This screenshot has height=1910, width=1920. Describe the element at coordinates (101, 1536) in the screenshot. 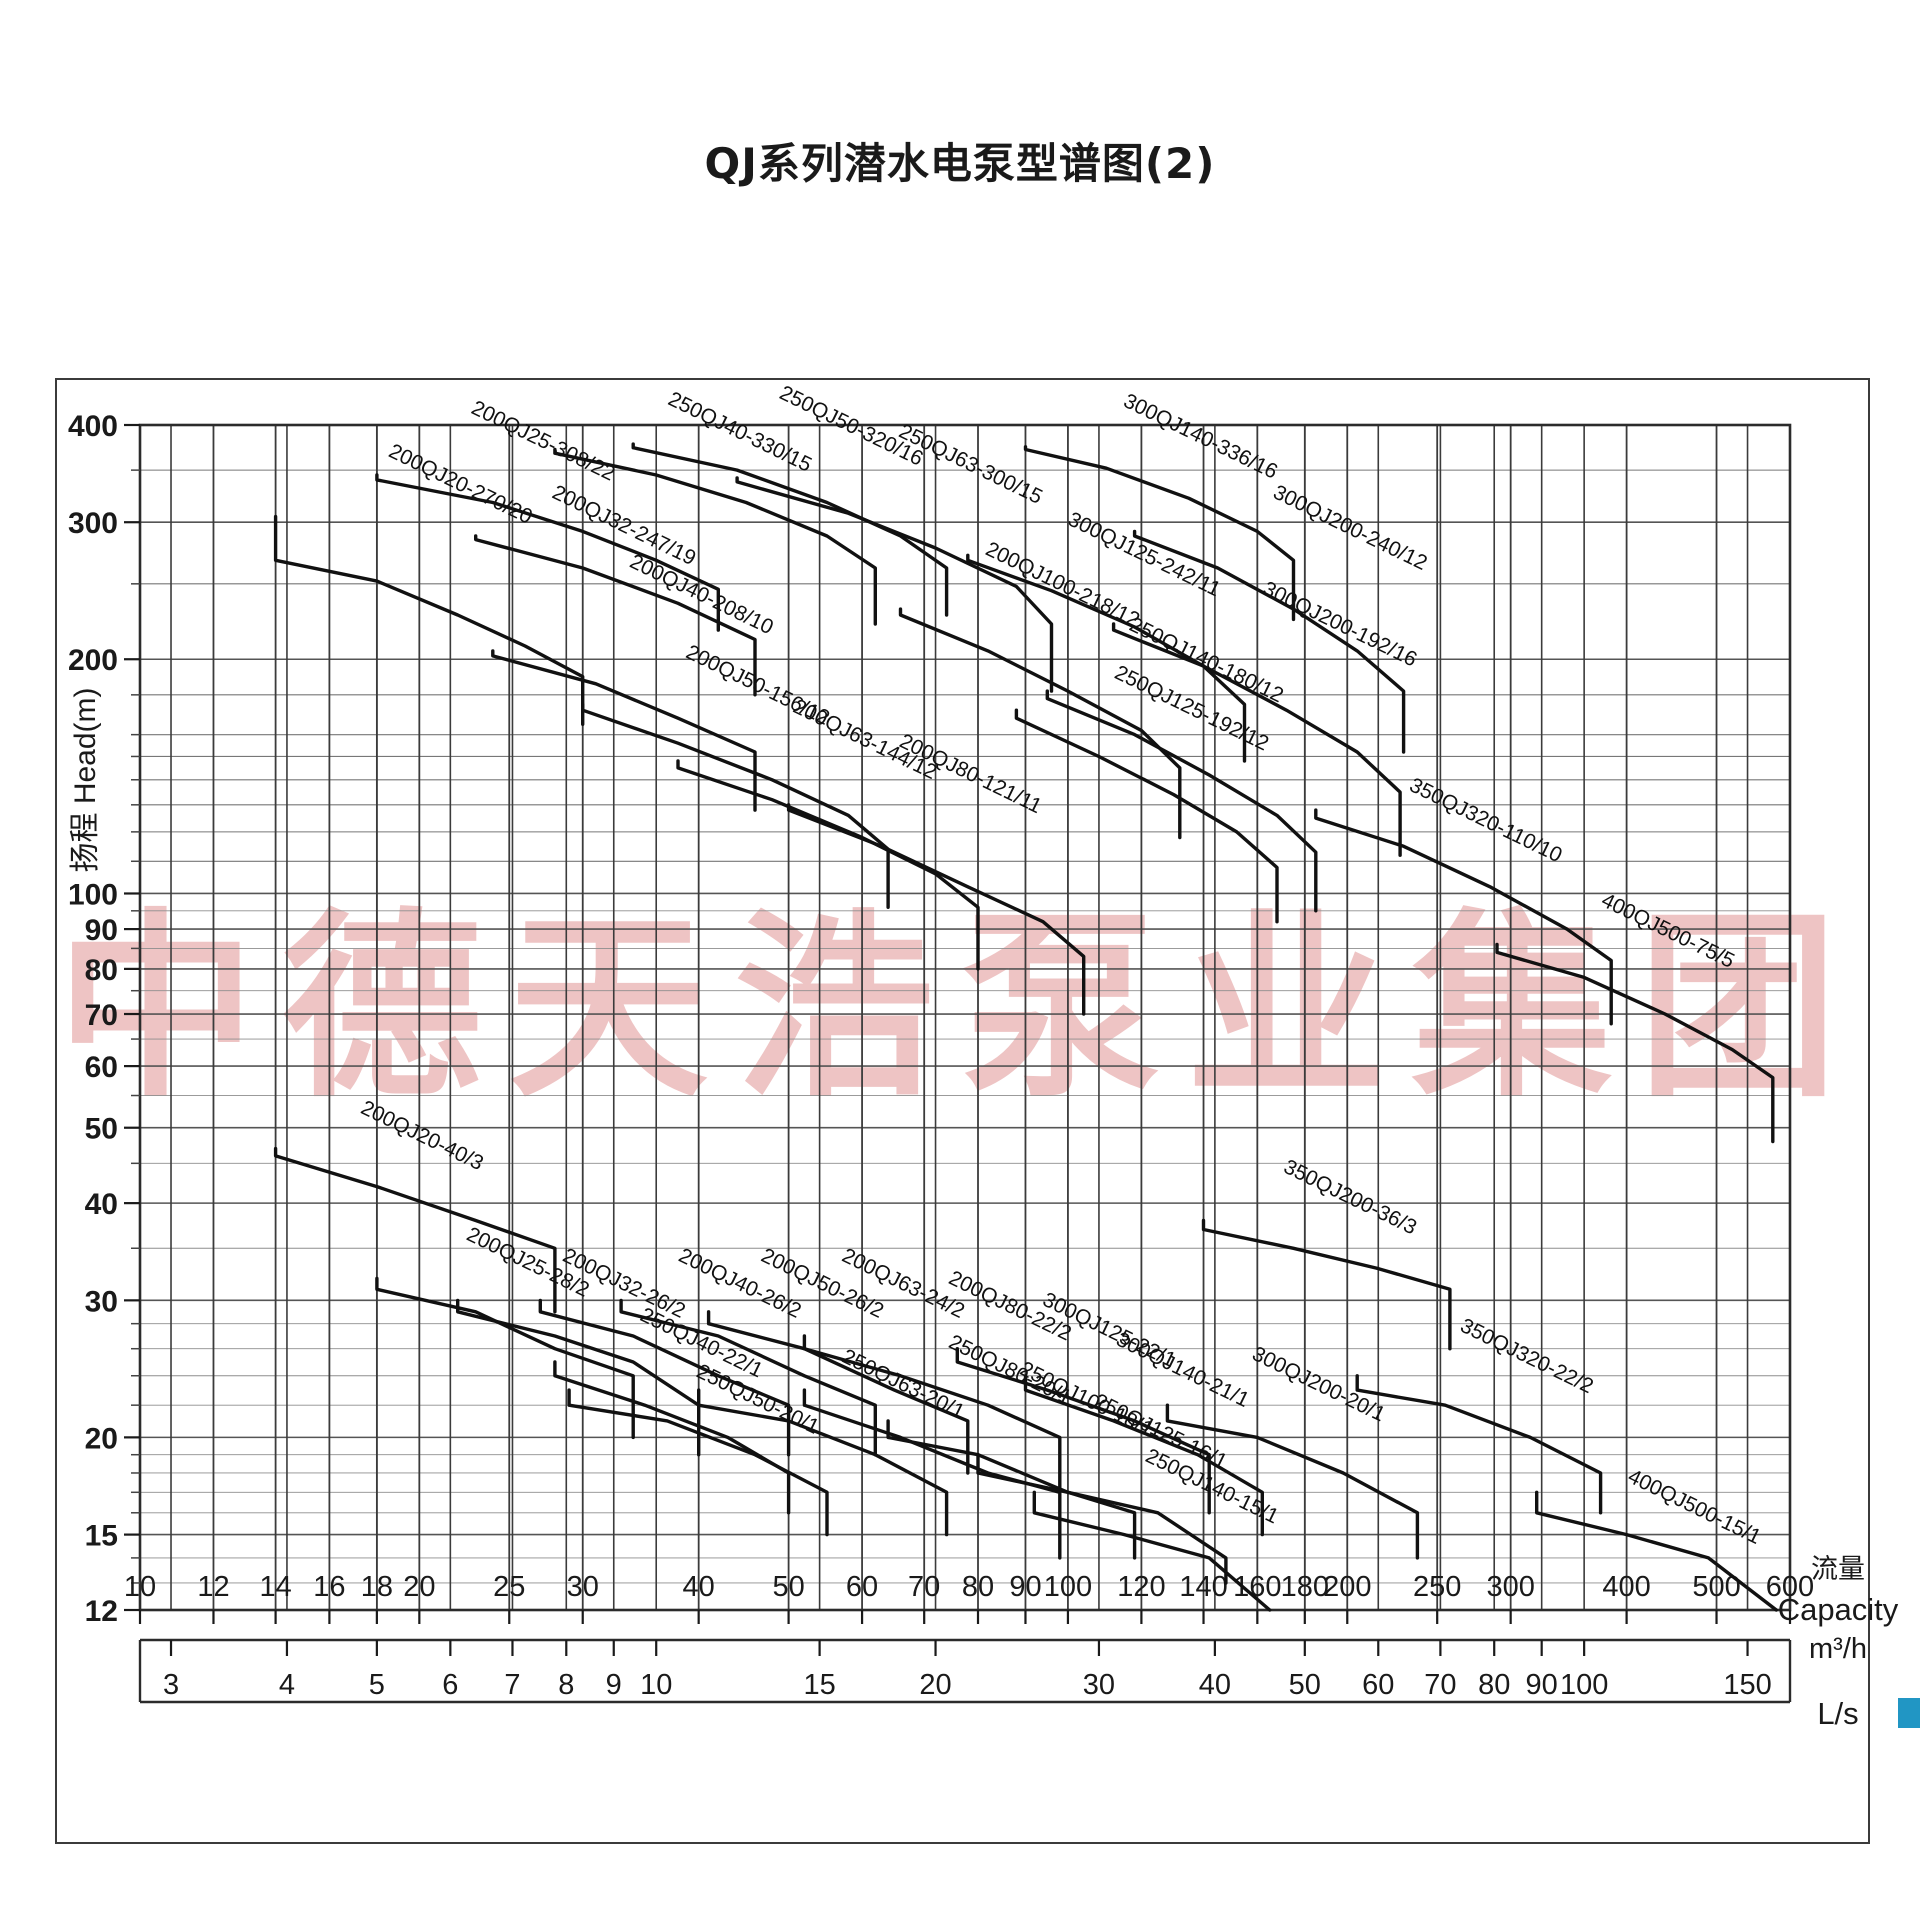

I see `y-tick-label: 15` at that location.